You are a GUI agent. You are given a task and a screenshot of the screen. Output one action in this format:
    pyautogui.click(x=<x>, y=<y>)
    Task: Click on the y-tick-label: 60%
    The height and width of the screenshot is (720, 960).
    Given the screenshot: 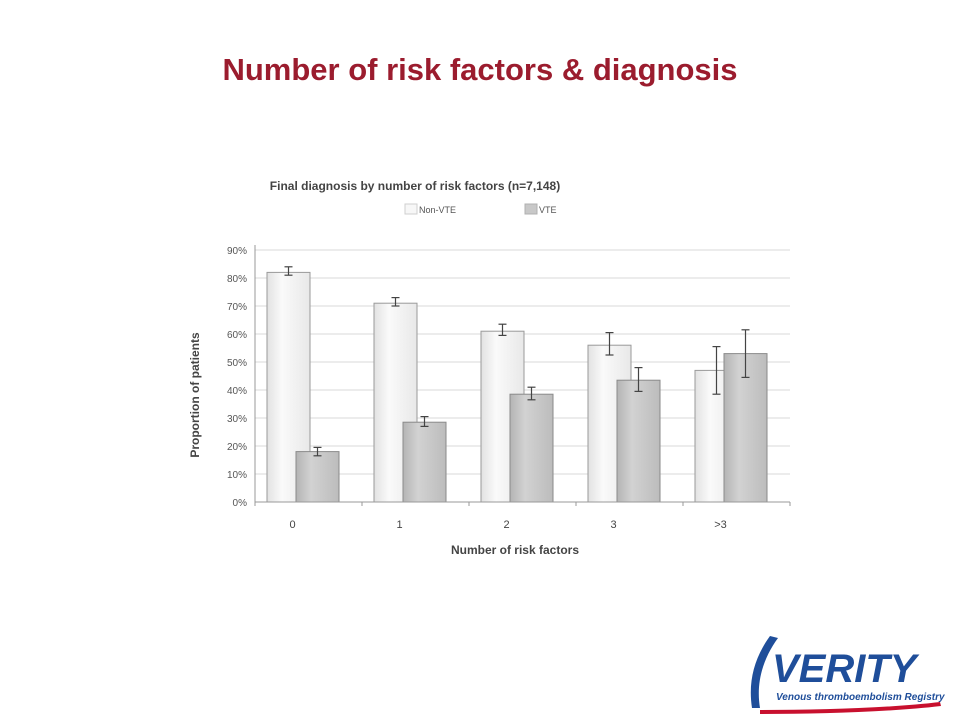 What is the action you would take?
    pyautogui.click(x=237, y=335)
    